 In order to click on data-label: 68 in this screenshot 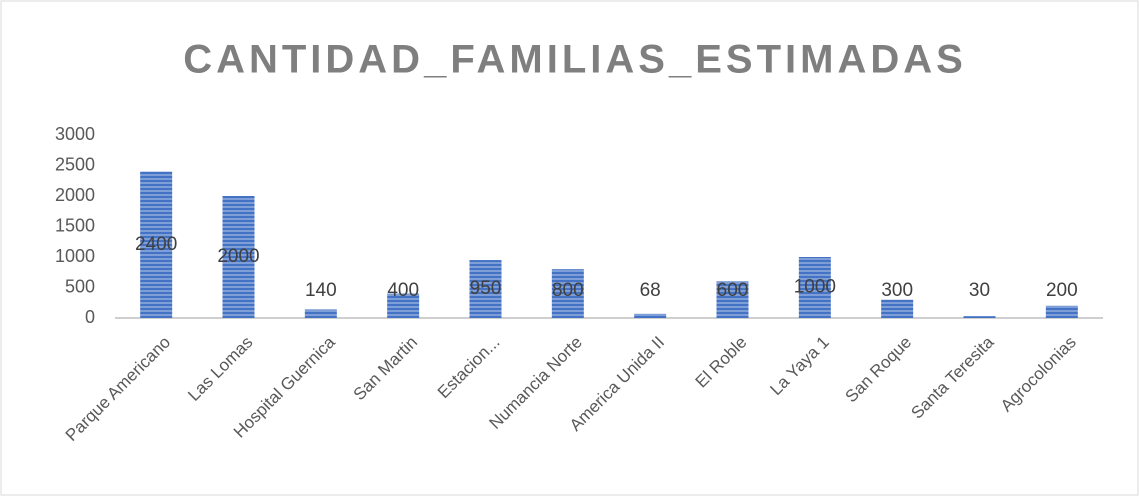, I will do `click(650, 290)`.